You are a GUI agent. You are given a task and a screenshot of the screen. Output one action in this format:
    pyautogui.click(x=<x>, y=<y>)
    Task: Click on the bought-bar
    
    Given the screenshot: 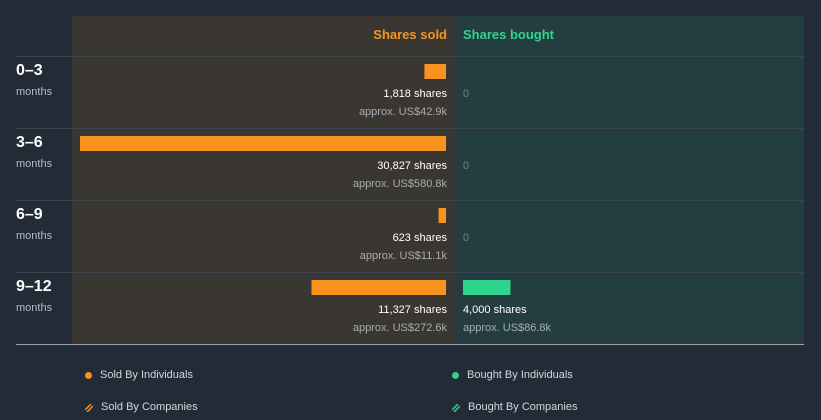 What is the action you would take?
    pyautogui.click(x=487, y=287)
    